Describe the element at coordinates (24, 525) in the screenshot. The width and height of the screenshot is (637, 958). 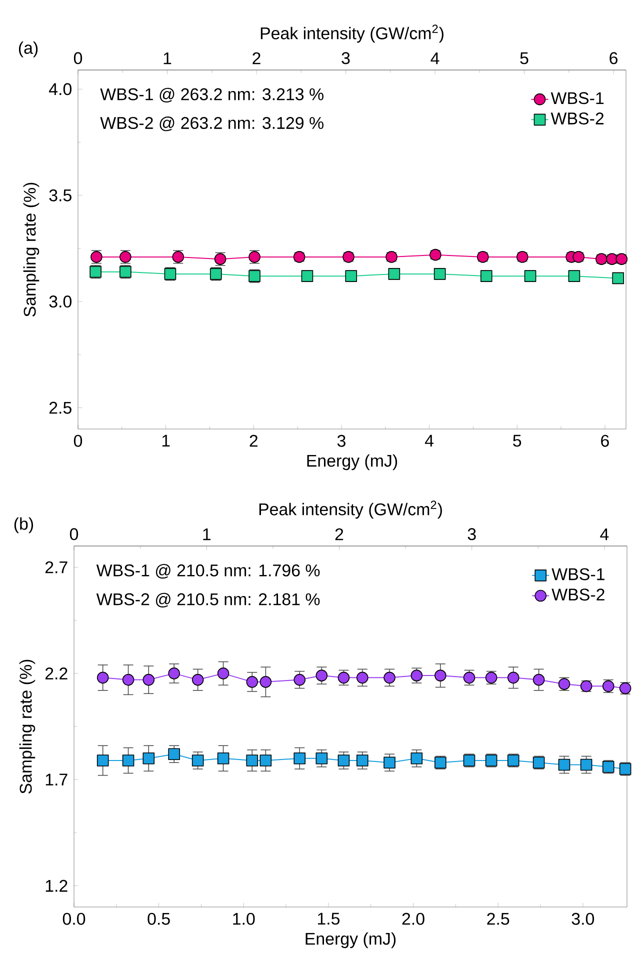
I see `text: (b)` at that location.